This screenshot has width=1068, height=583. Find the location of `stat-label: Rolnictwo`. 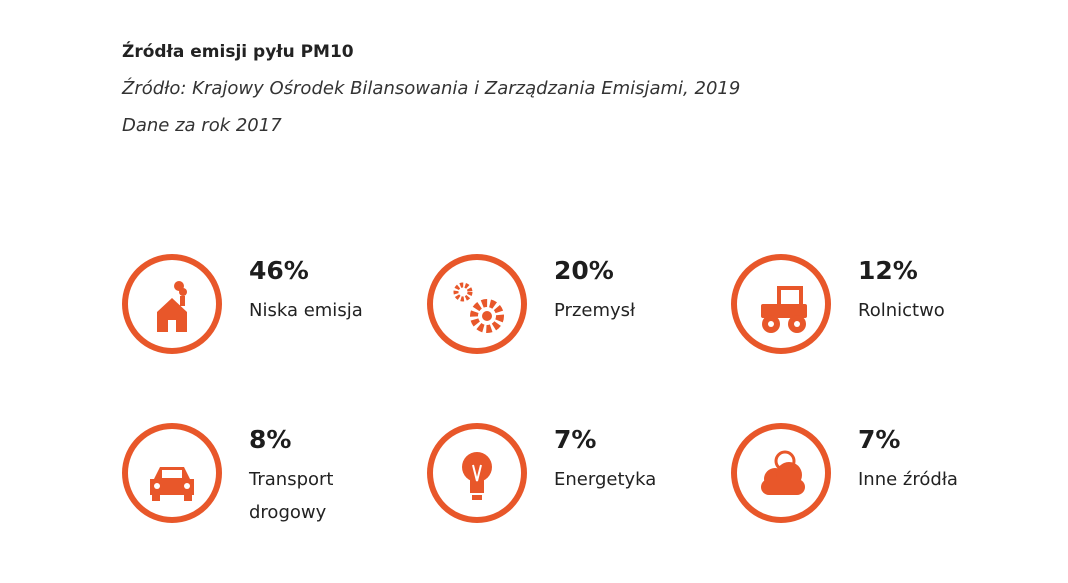

stat-label: Rolnictwo is located at coordinates (901, 310).